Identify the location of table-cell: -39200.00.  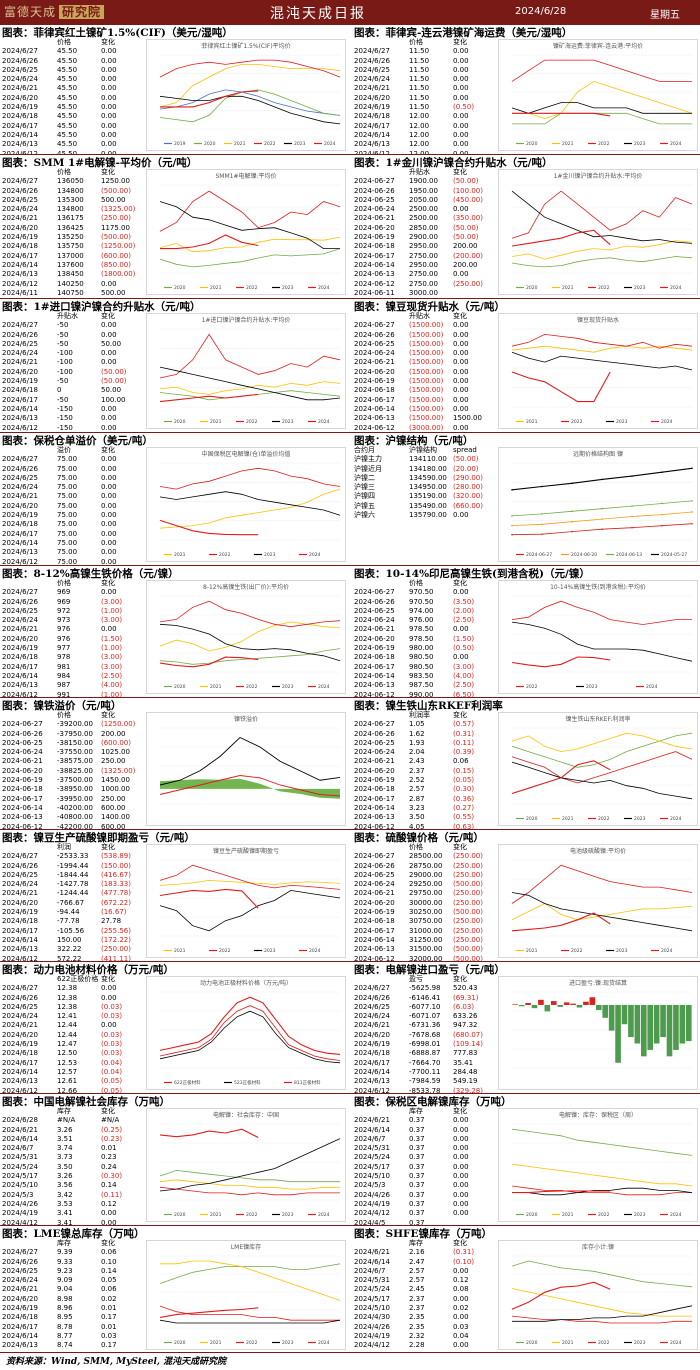
(75, 724).